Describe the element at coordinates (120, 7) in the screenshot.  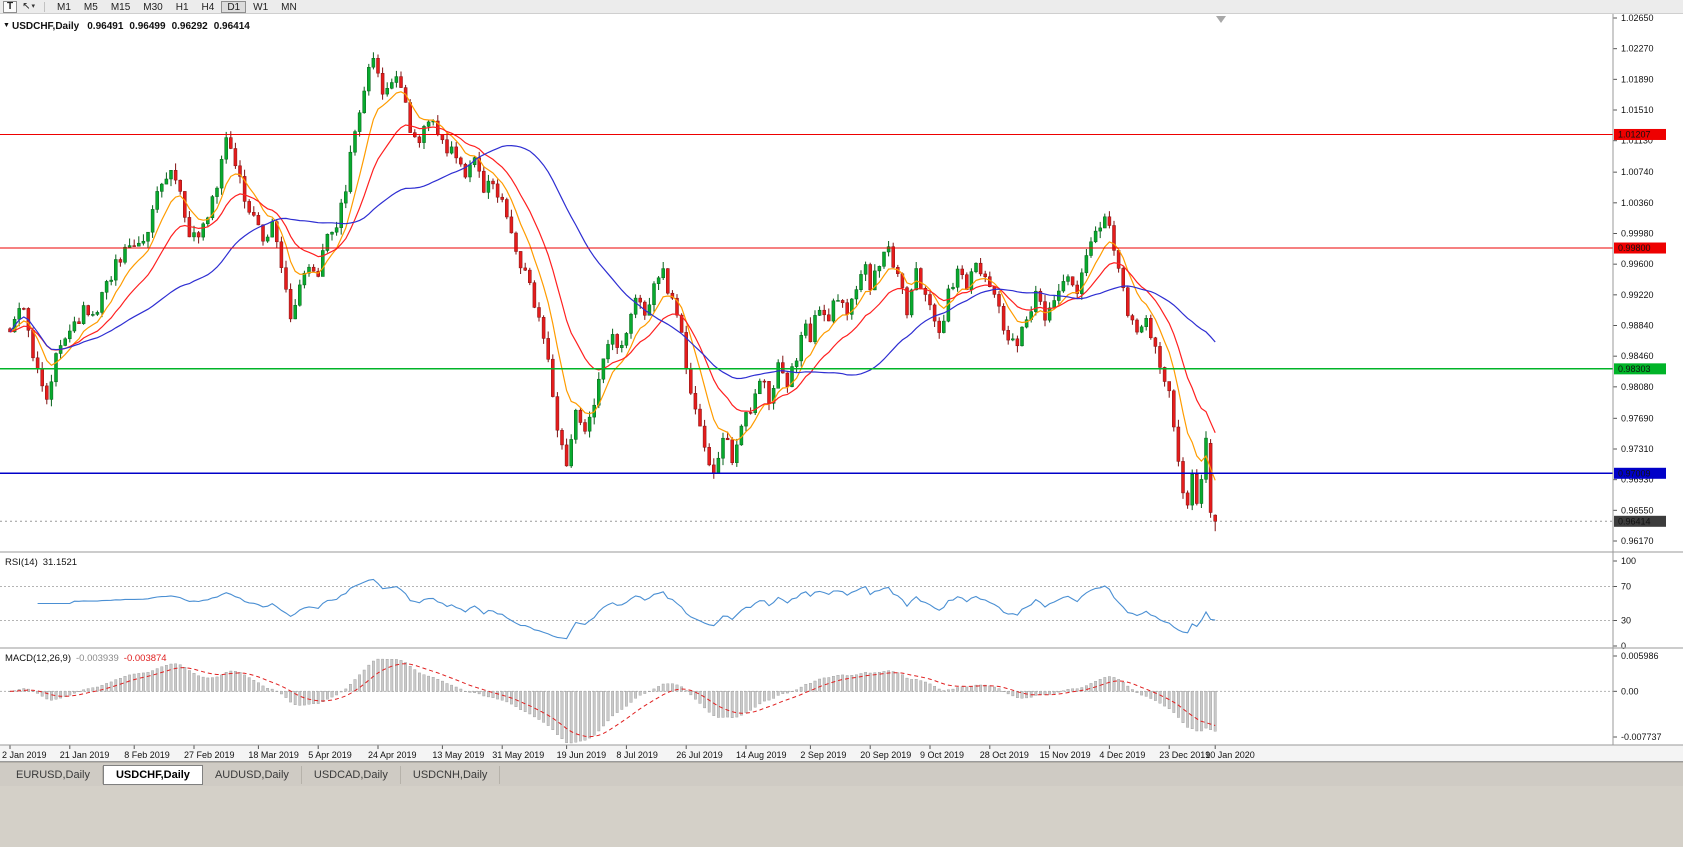
I see `timeframe-button-m15: M15` at that location.